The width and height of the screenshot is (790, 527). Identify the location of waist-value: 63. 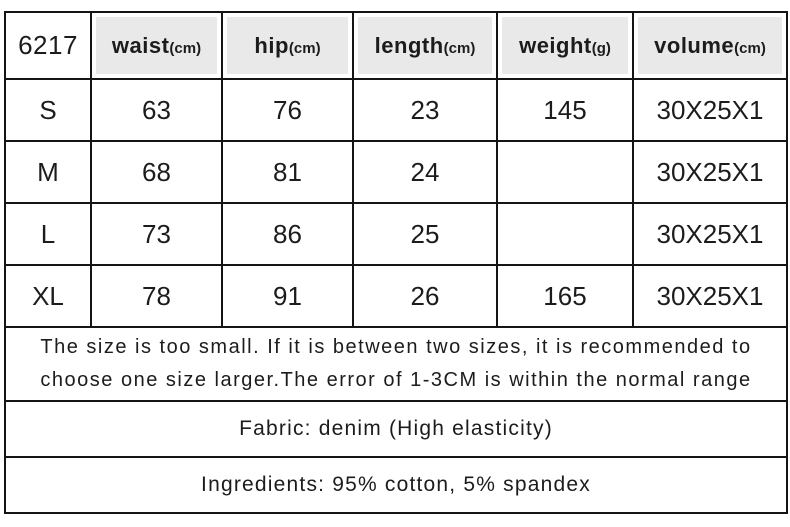
(156, 110).